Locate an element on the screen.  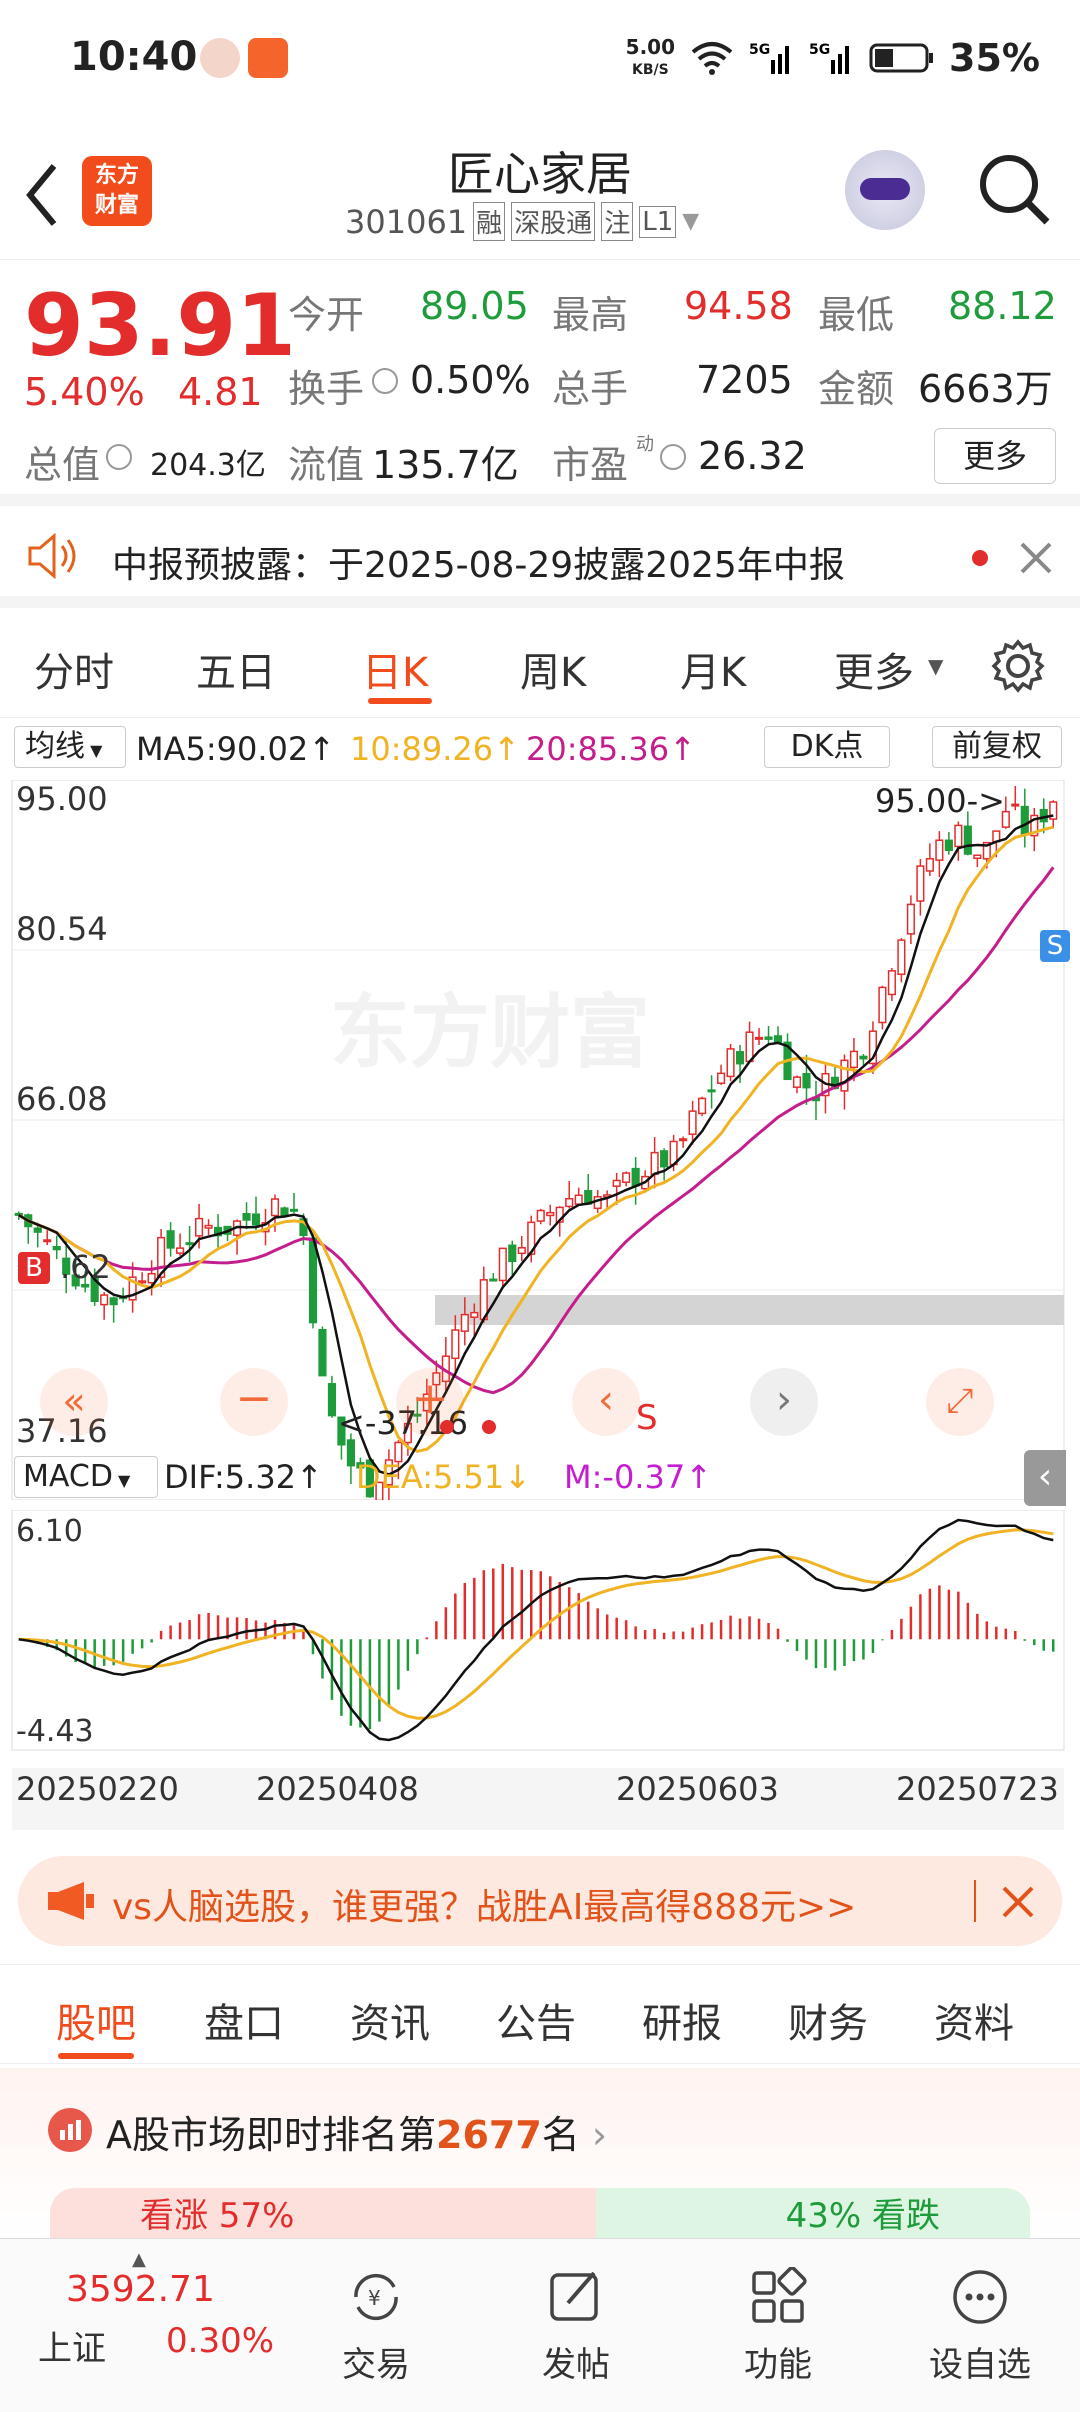
index-pct: 0.30% is located at coordinates (220, 2341).